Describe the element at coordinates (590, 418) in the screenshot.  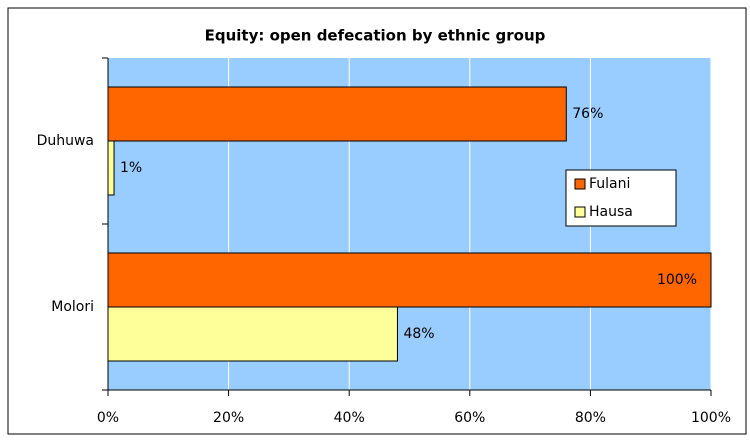
I see `x-tick-label: 80%` at that location.